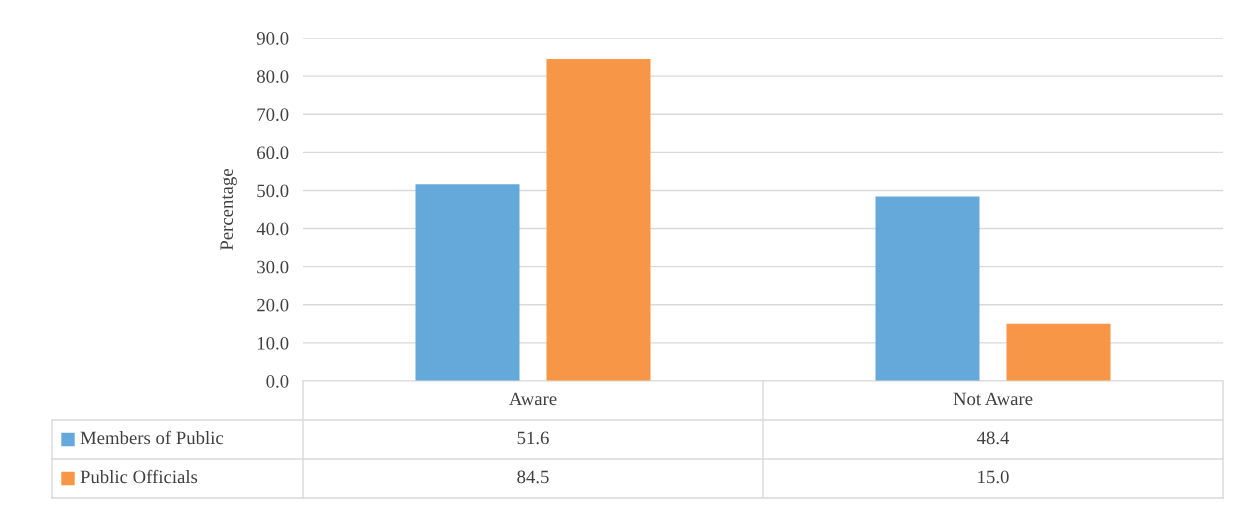 The height and width of the screenshot is (508, 1250). Describe the element at coordinates (152, 437) in the screenshot. I see `legend-label: Members of Public` at that location.